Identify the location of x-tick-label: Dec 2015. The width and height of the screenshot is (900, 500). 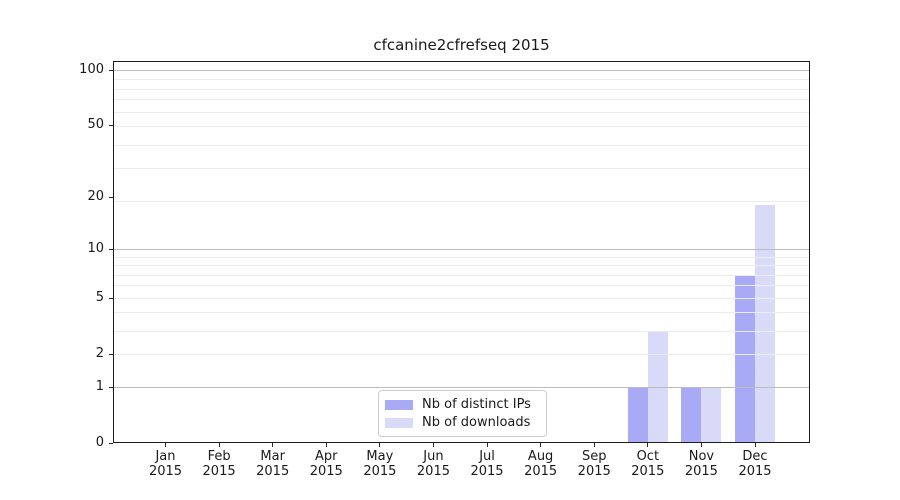
(754, 464).